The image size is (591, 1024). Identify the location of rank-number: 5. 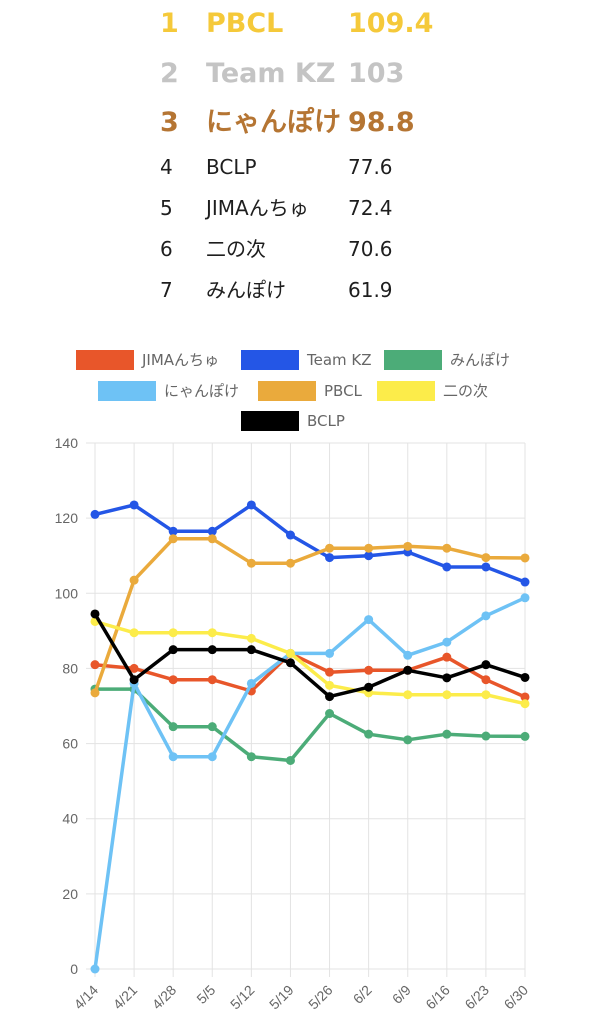
(166, 208).